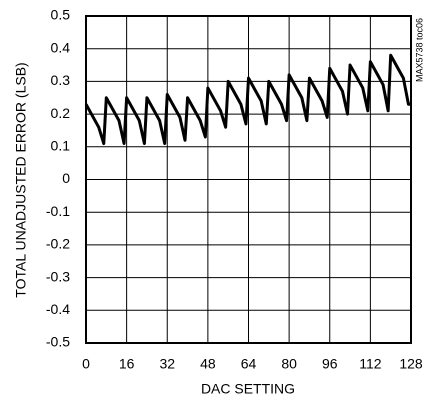  Describe the element at coordinates (86, 364) in the screenshot. I see `x-tick-label: 0` at that location.